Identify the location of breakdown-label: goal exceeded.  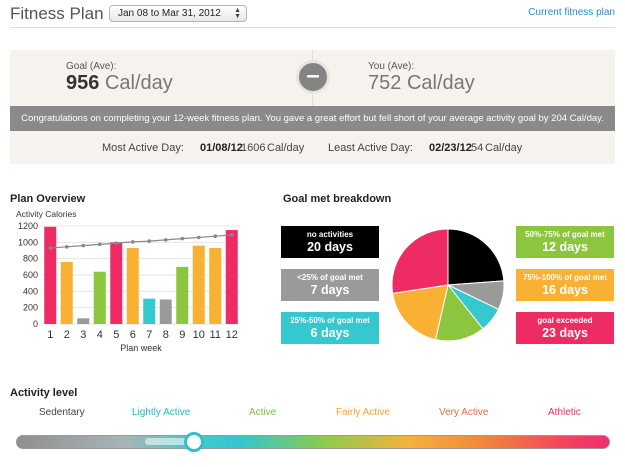
(565, 320).